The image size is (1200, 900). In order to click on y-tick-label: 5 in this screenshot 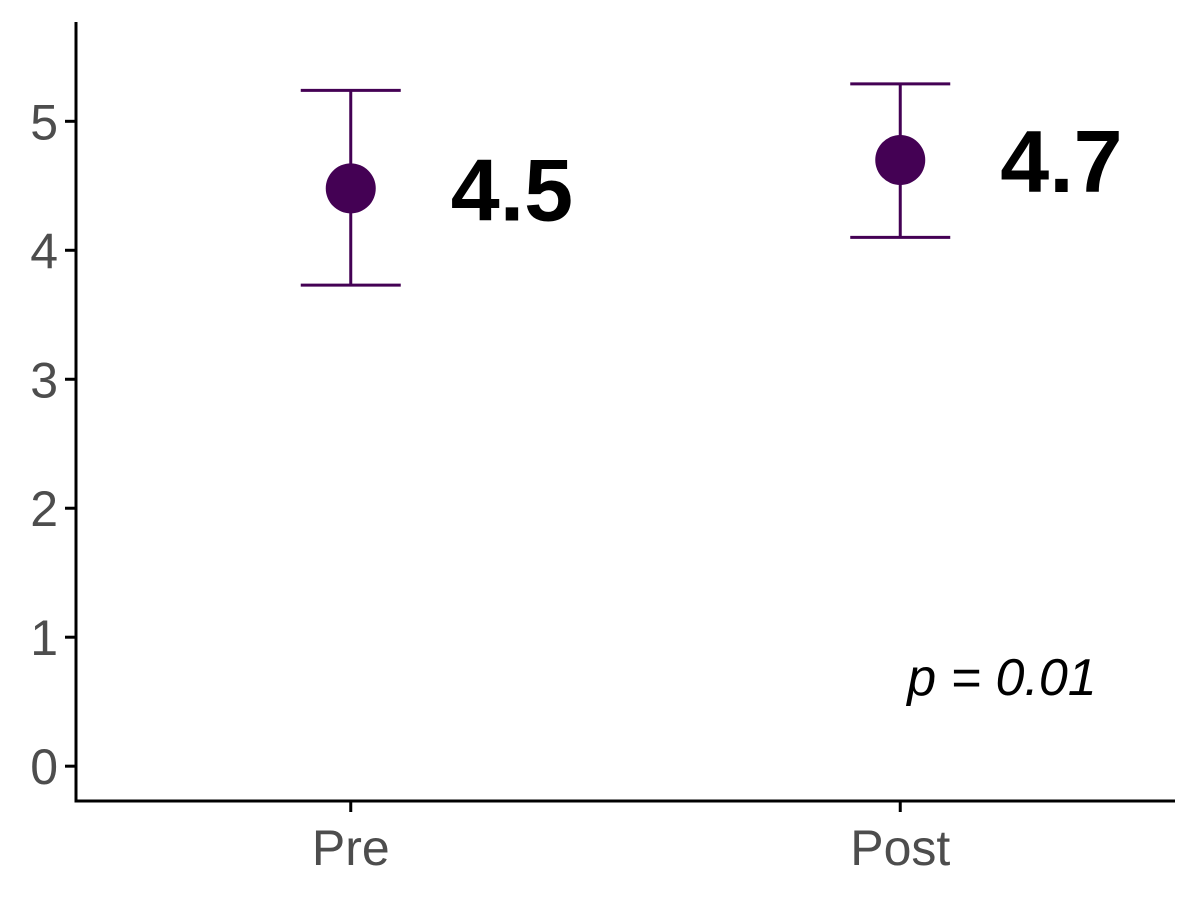, I will do `click(44, 122)`.